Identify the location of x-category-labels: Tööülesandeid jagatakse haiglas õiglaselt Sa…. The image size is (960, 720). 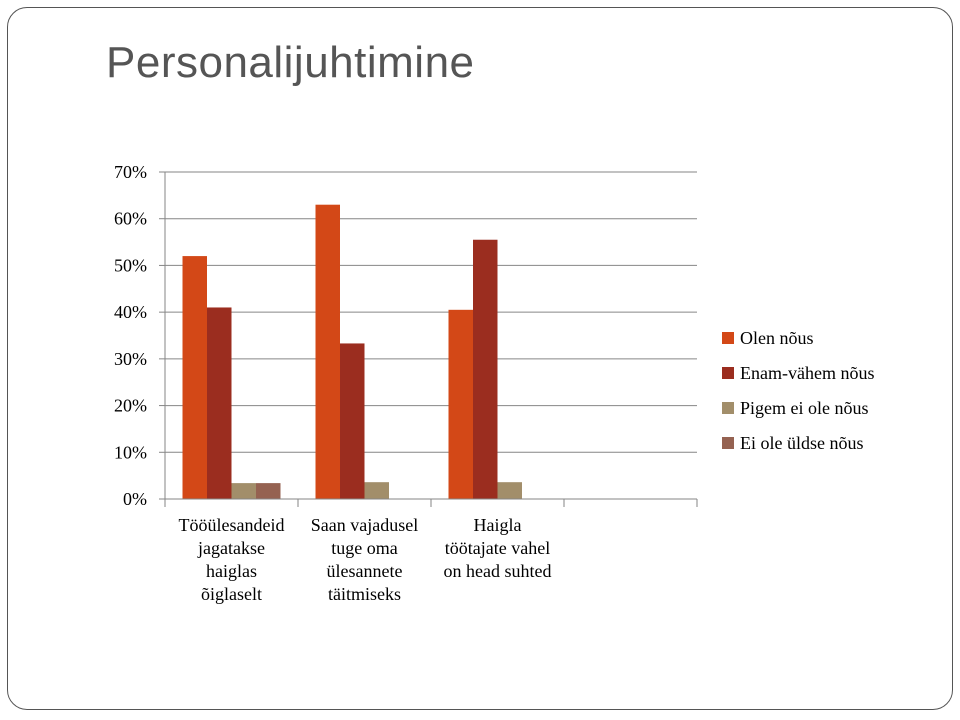
(365, 559).